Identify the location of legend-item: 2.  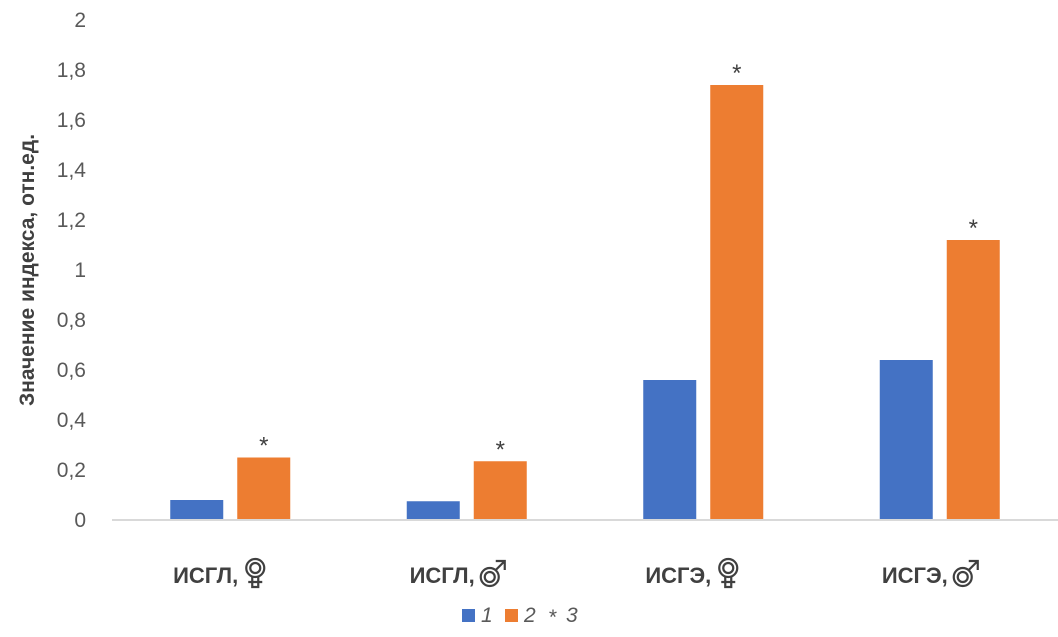
(520, 615).